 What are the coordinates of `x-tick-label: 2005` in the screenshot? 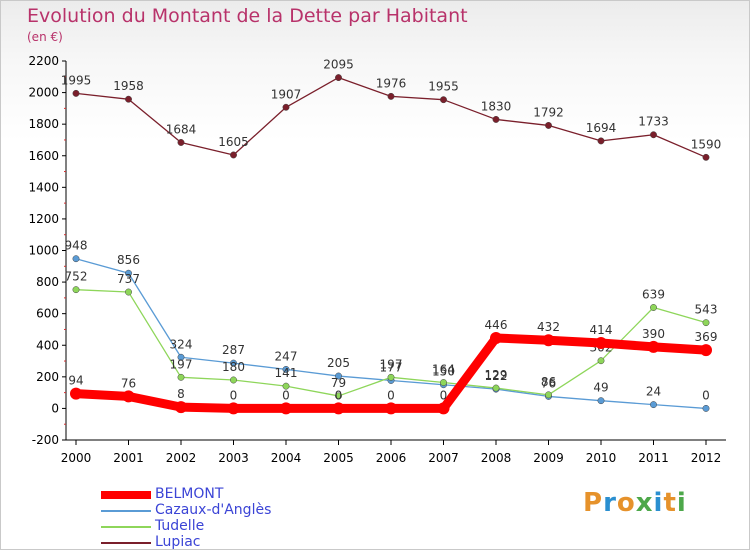 It's located at (338, 458).